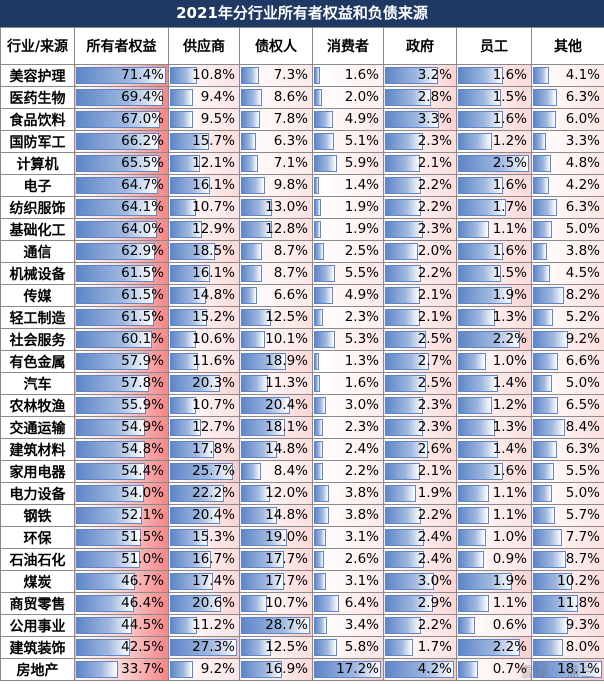 The image size is (604, 684). Describe the element at coordinates (302, 251) in the screenshot. I see `table-row: 通信 62.9% 18.5% 8.7% 2.5% 2.0% 1.6% 3.8%` at that location.